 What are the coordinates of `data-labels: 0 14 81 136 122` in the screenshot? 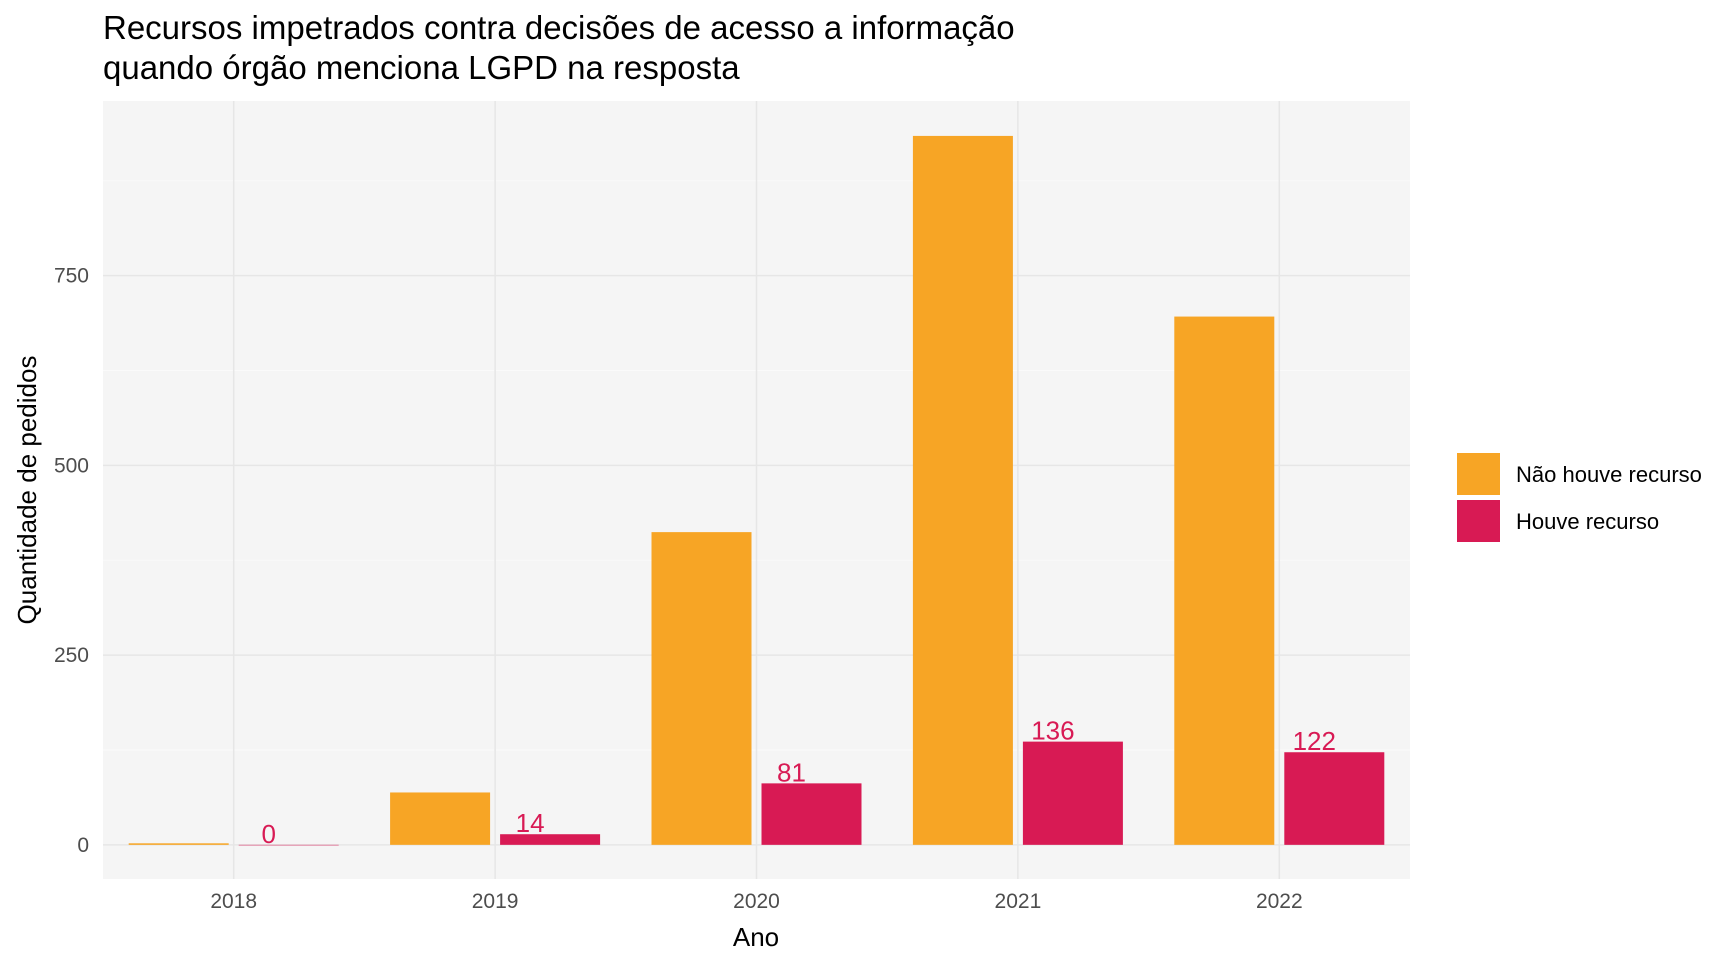 It's located at (798, 782).